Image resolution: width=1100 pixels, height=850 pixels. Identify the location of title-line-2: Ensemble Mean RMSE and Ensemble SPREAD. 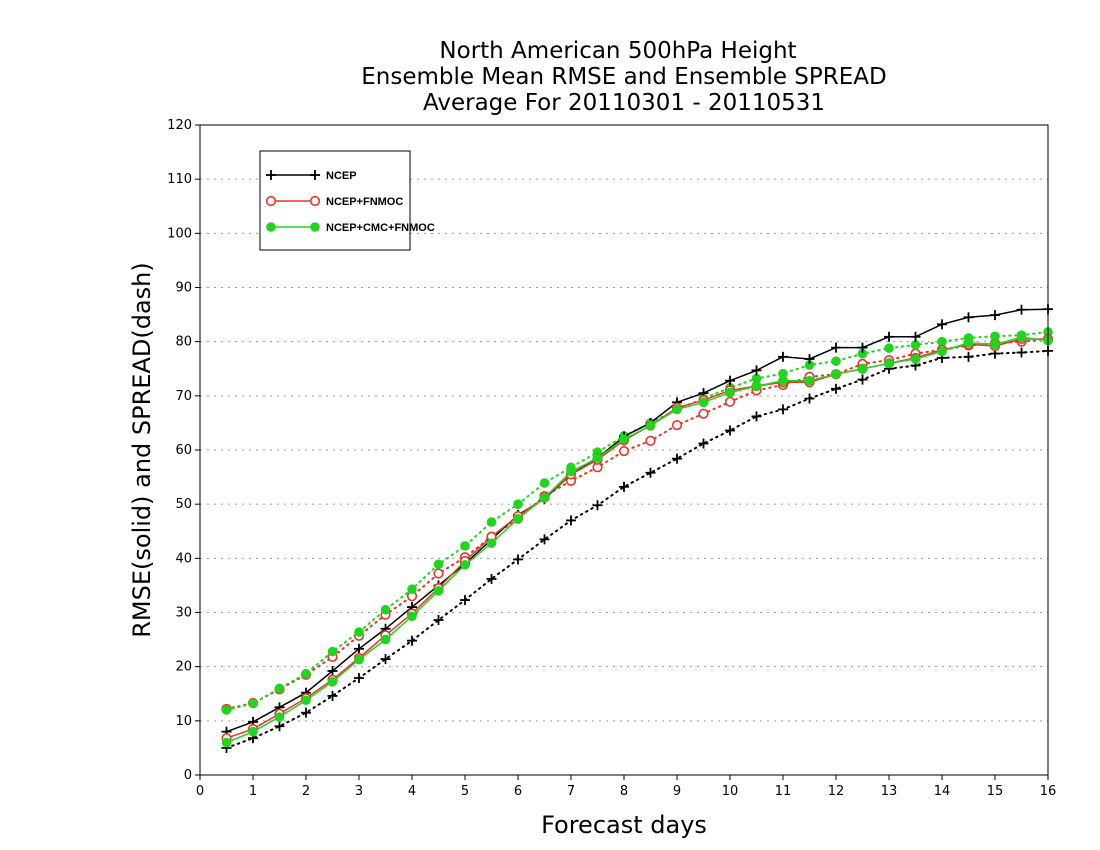
(623, 77).